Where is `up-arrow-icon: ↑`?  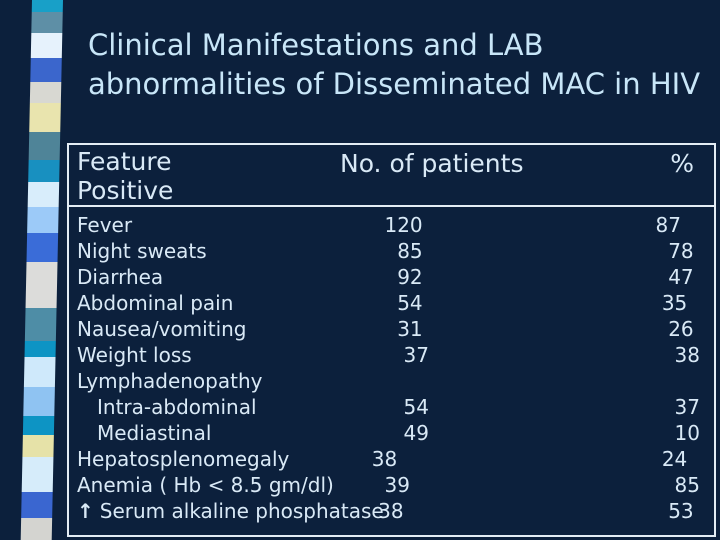 up-arrow-icon: ↑ is located at coordinates (85, 511).